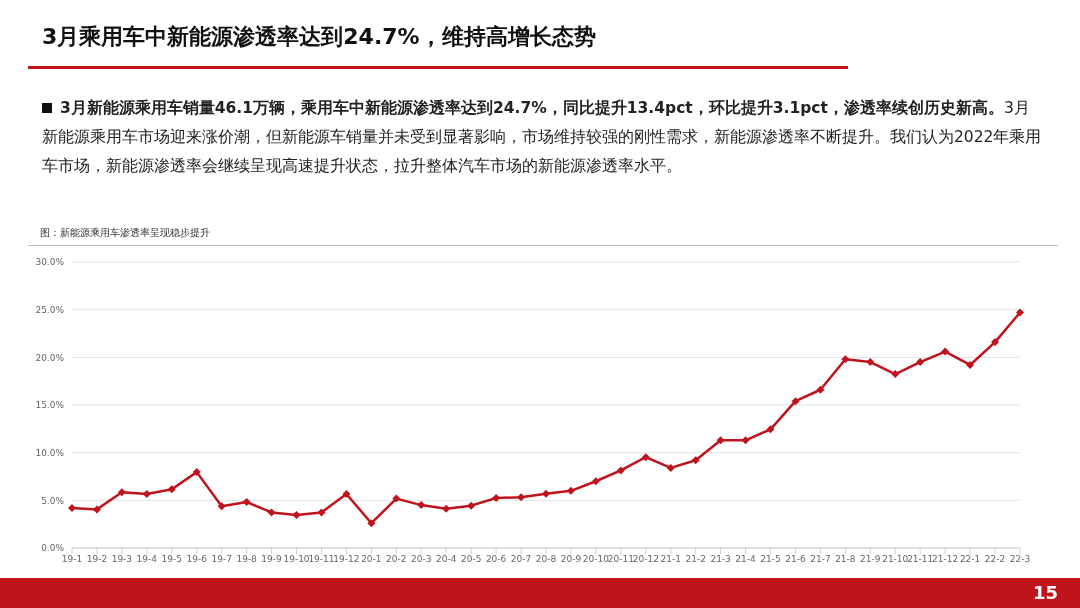  Describe the element at coordinates (50, 262) in the screenshot. I see `y-tick-label: 30.0%` at that location.